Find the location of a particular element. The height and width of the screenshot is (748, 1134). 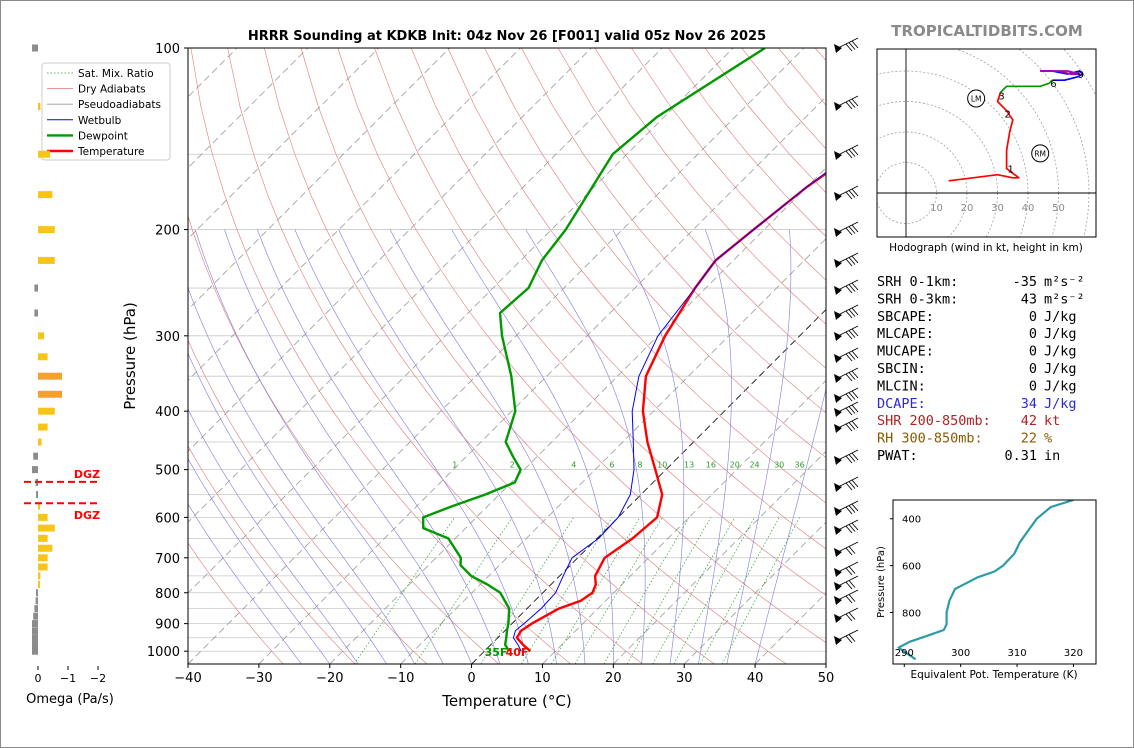

legend-entry: Dry Adiabats is located at coordinates (112, 90).